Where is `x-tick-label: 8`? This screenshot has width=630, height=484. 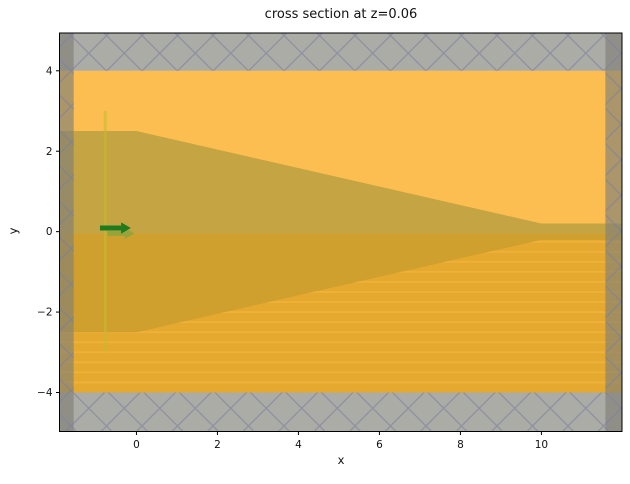
x-tick-label: 8 is located at coordinates (460, 445).